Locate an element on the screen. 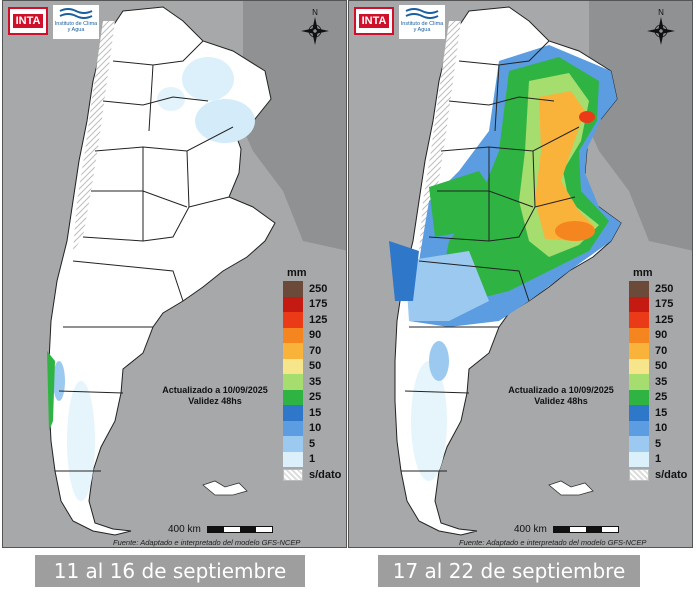 The image size is (700, 592). legend-row: 25 is located at coordinates (313, 397).